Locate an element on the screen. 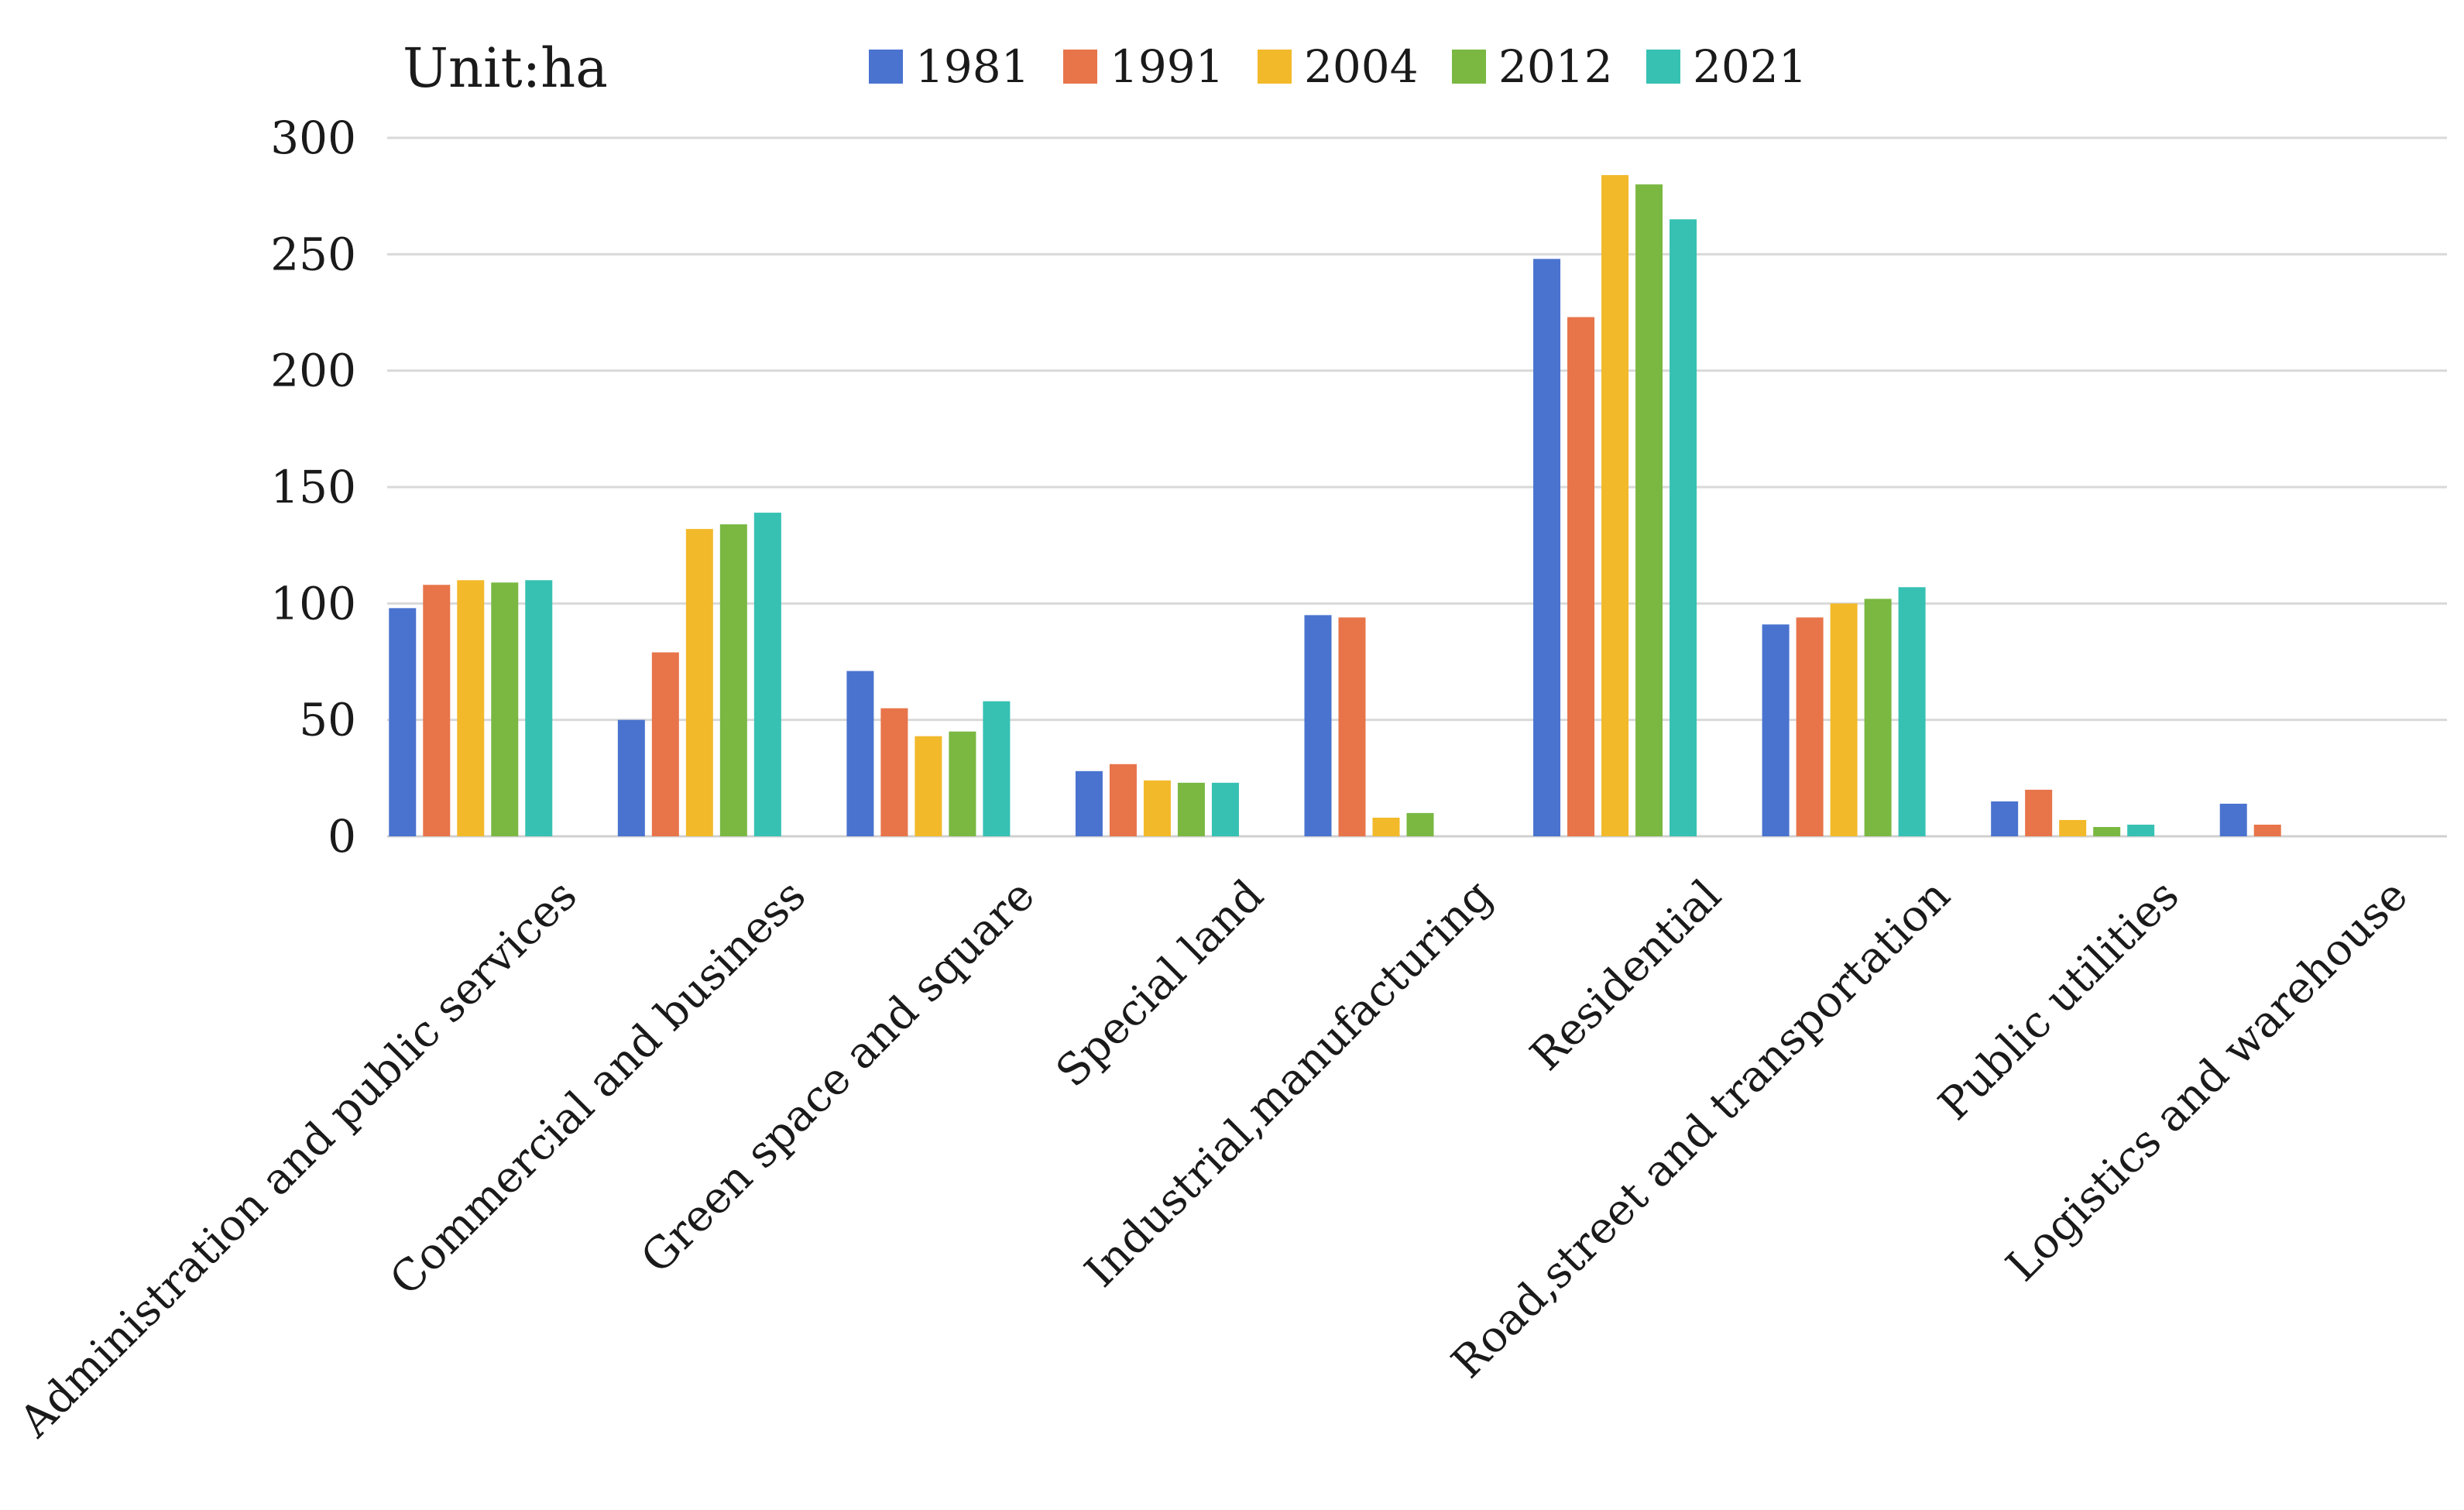 This screenshot has height=1510, width=2464. legend-swatch-1981 is located at coordinates (886, 67).